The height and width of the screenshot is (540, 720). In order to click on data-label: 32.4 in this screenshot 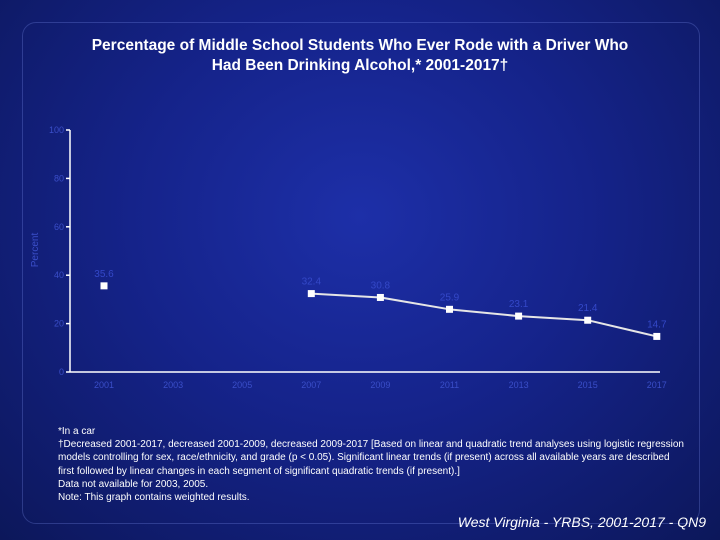, I will do `click(312, 282)`.